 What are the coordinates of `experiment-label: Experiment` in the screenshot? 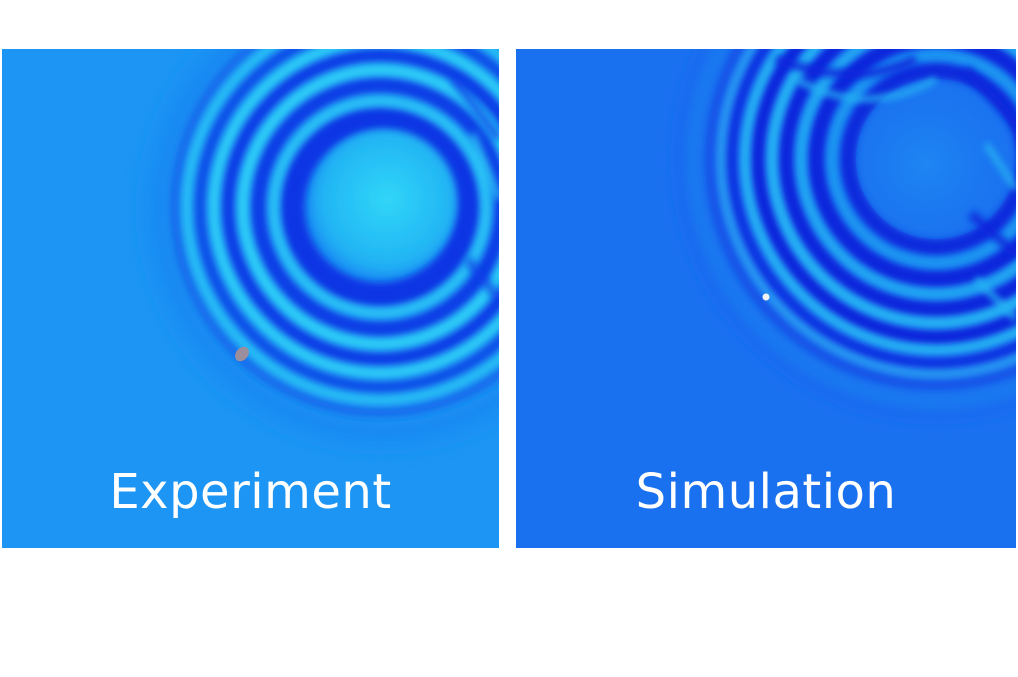 It's located at (250, 492).